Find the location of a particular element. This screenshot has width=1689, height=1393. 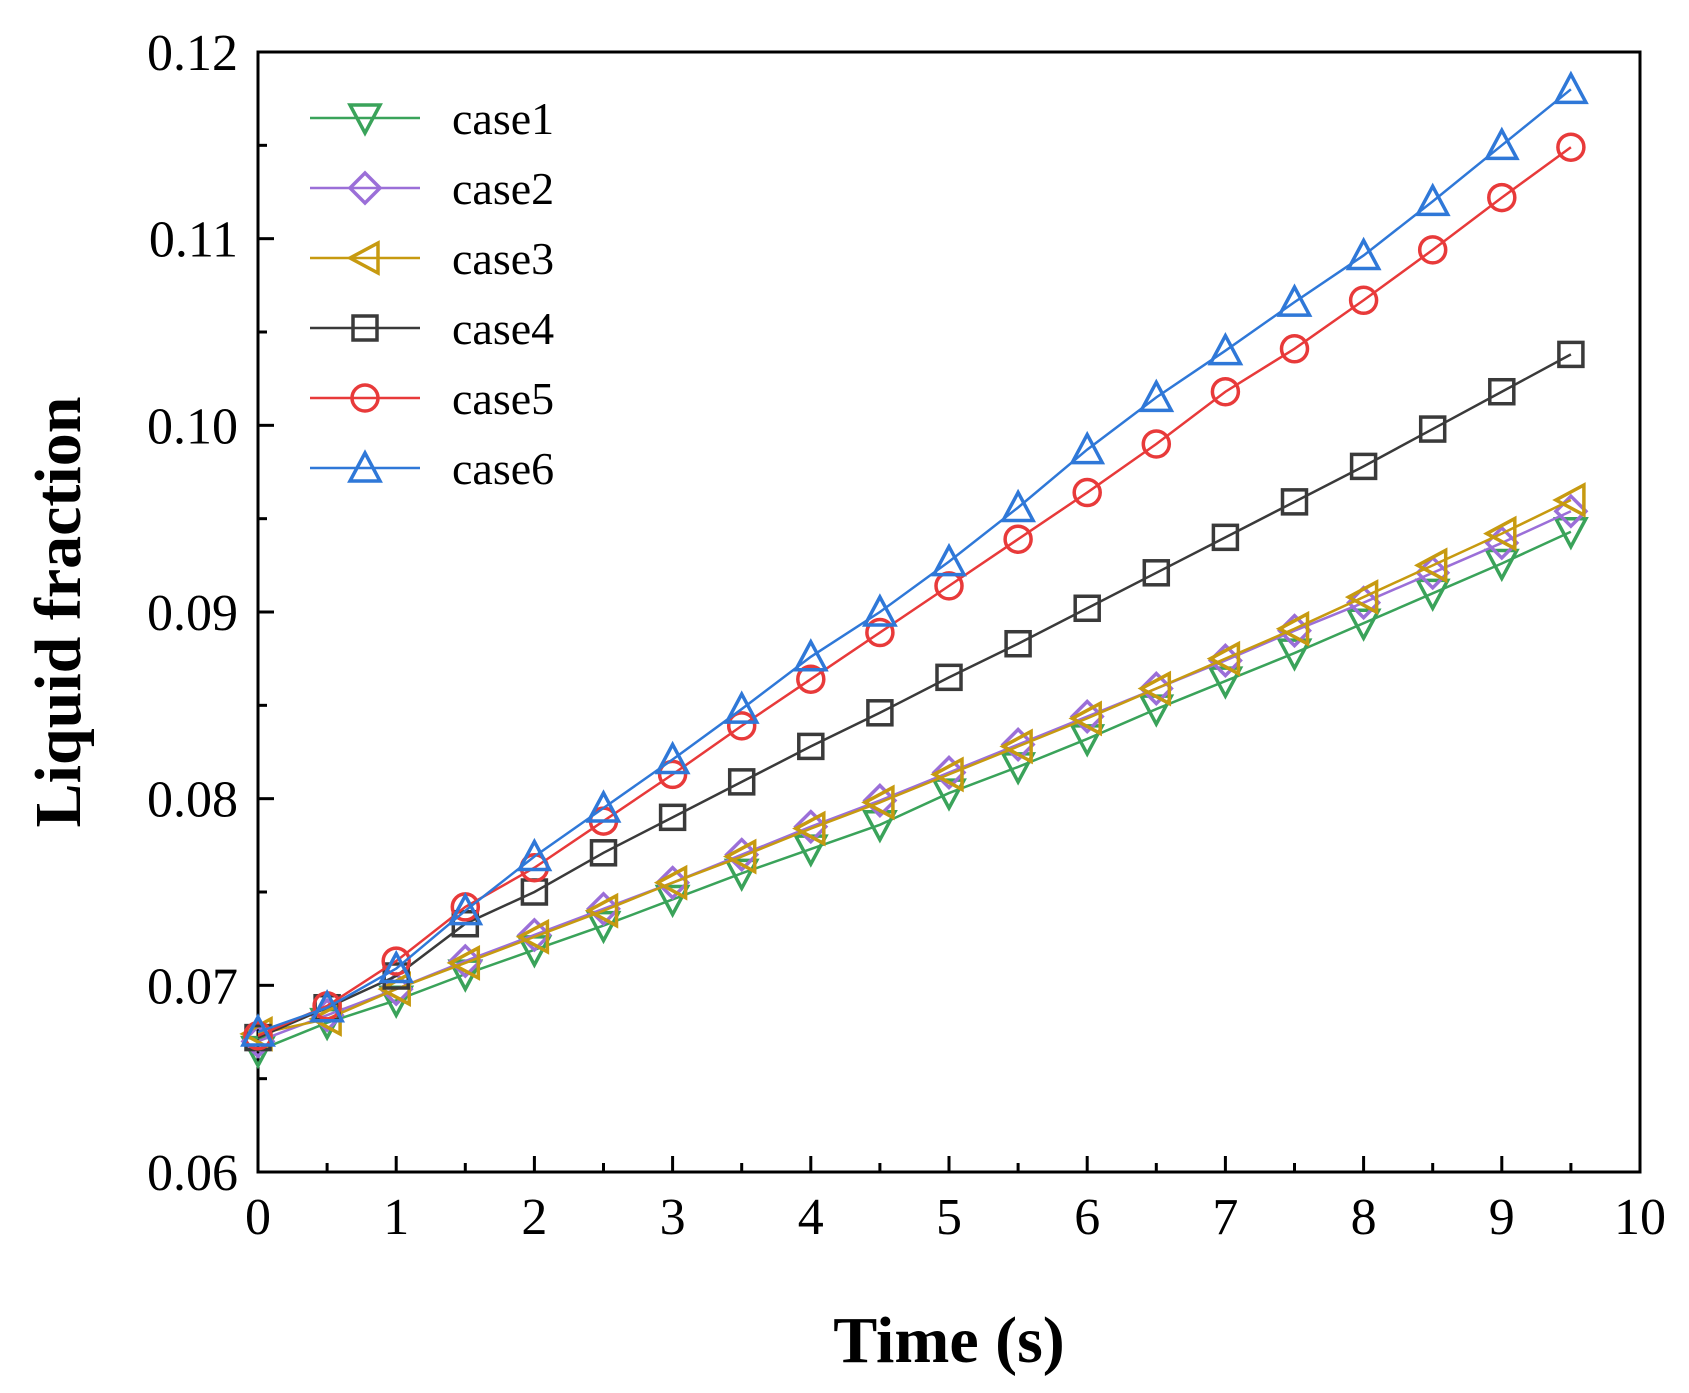

x-tick-label: 1 is located at coordinates (396, 1217).